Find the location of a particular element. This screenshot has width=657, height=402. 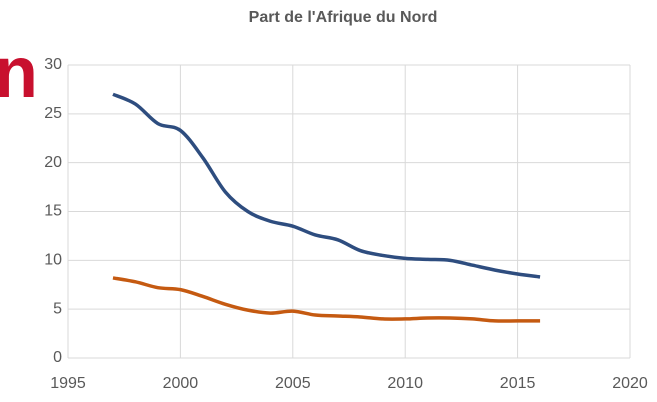

y-tick-label: 30 is located at coordinates (53, 64).